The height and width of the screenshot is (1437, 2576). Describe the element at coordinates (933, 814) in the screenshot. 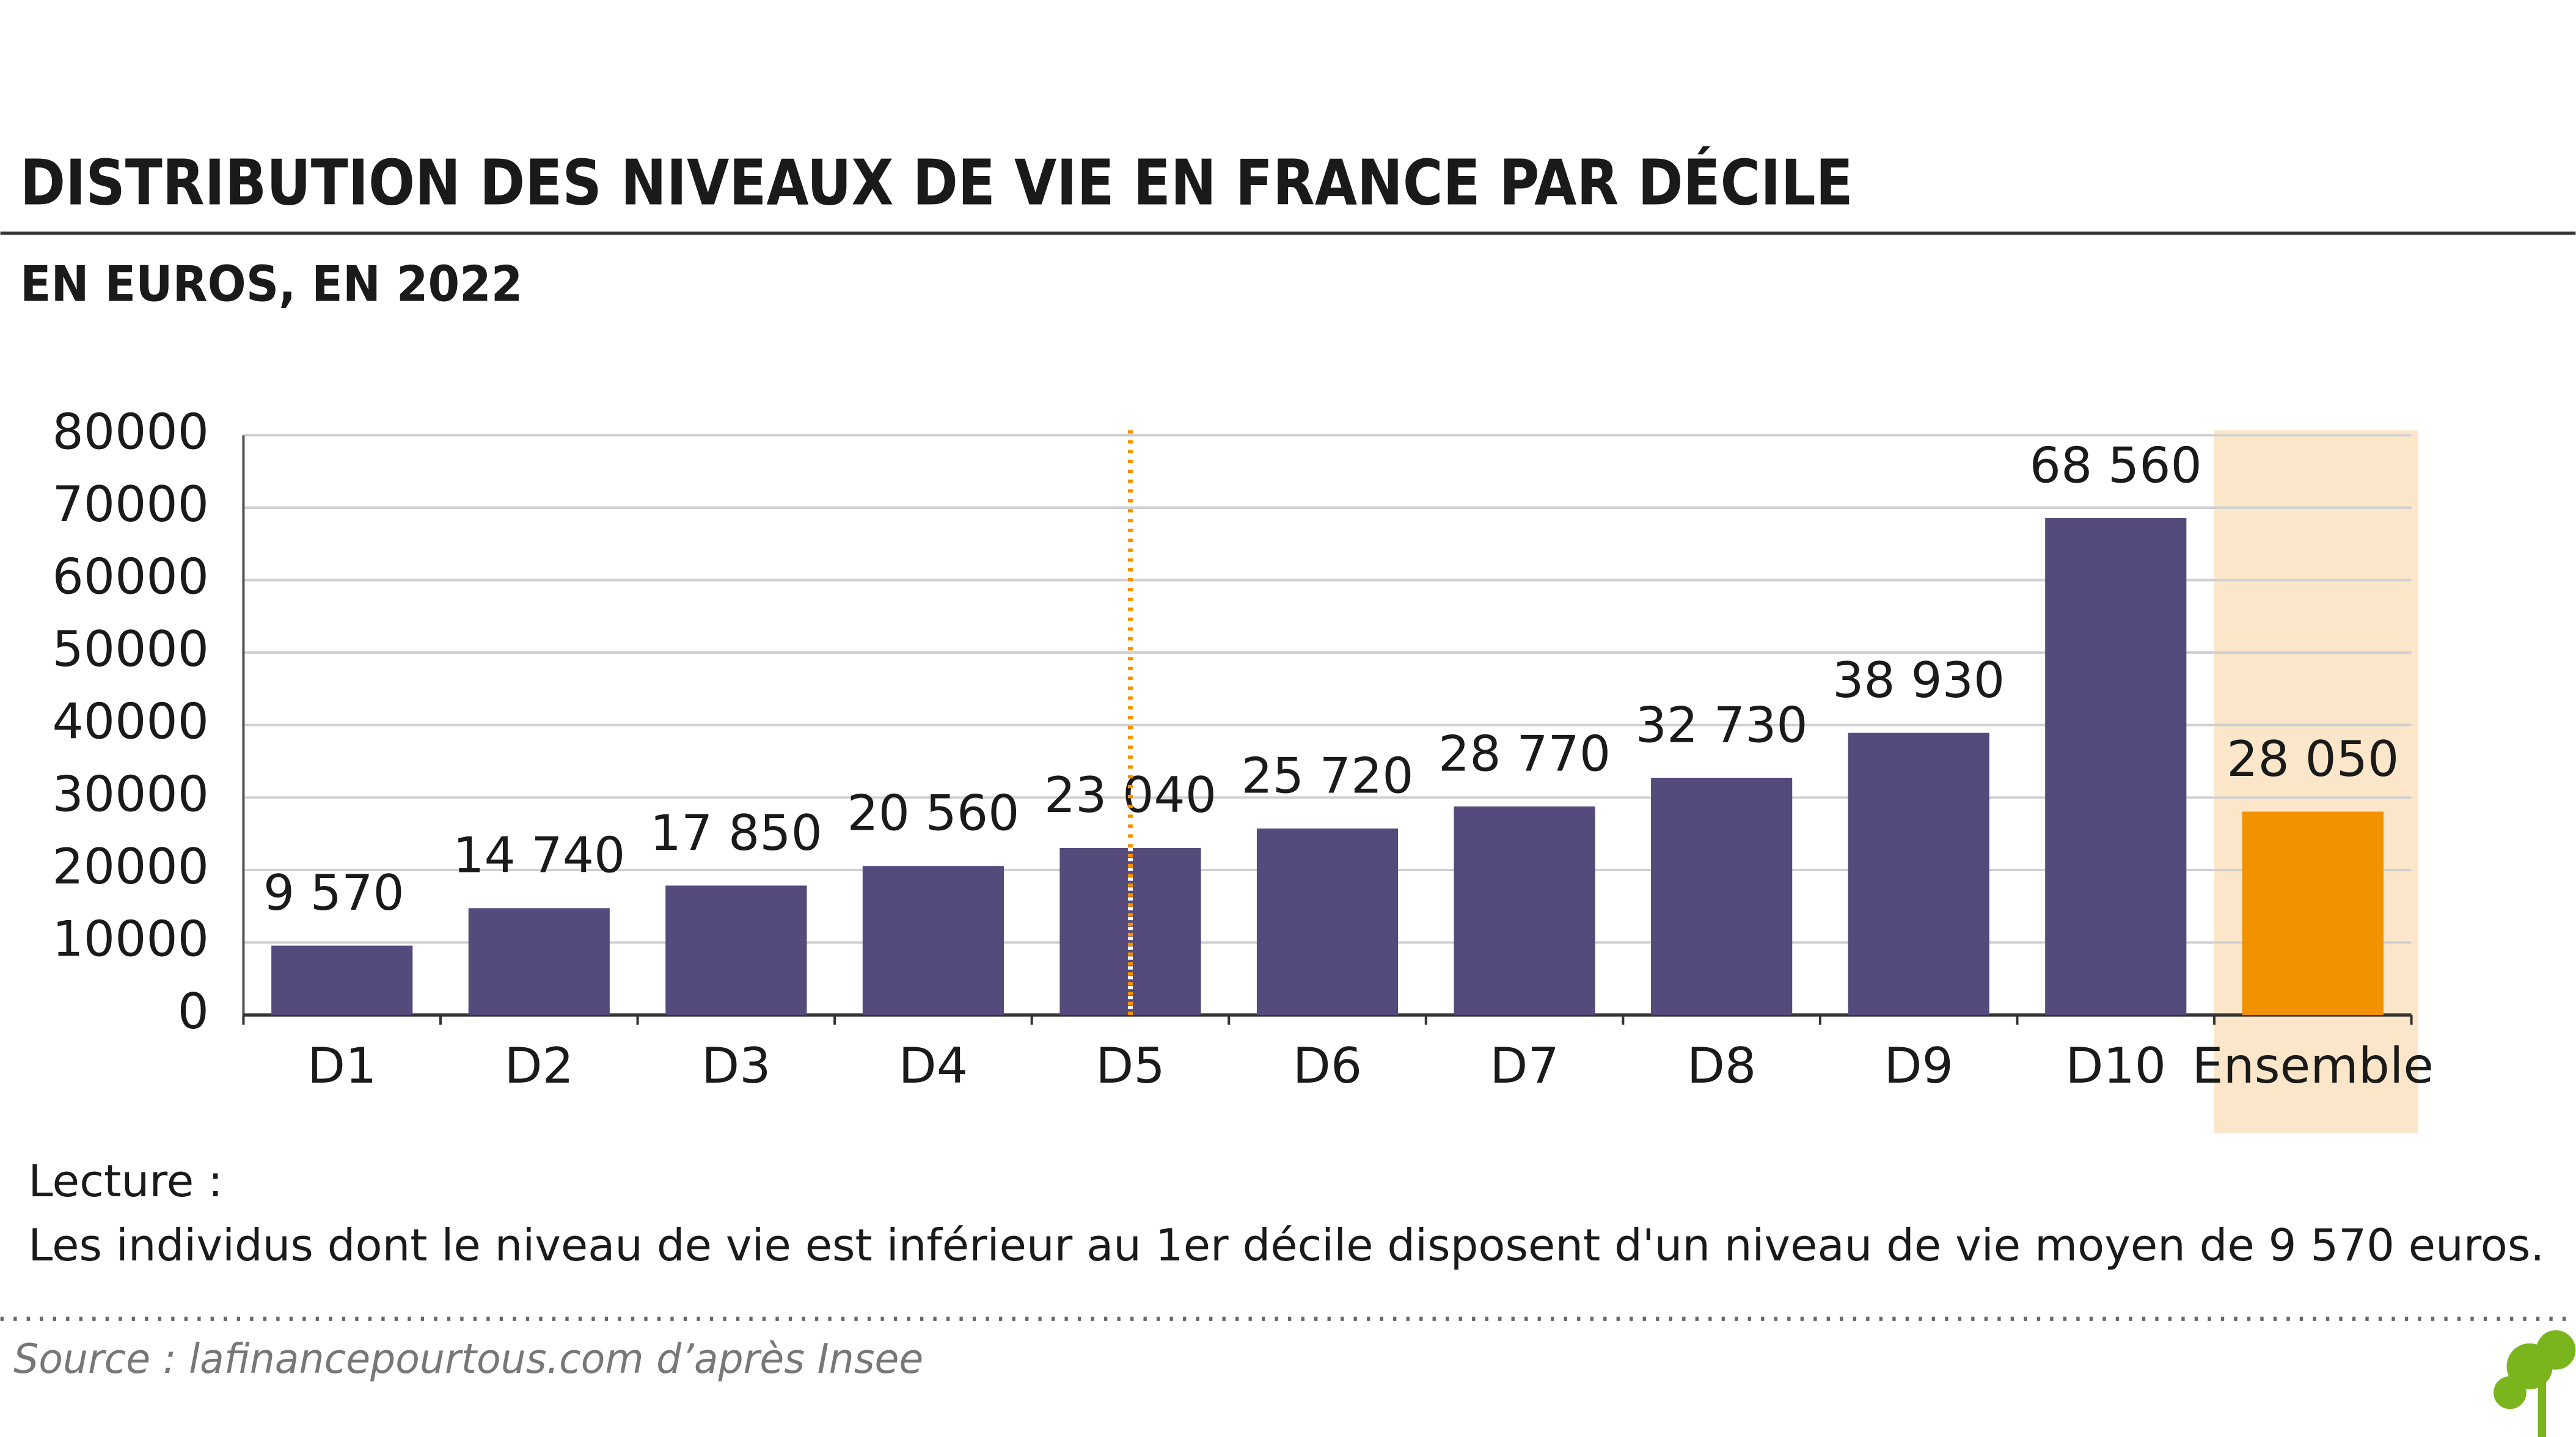

I see `value-label: 20 560` at that location.